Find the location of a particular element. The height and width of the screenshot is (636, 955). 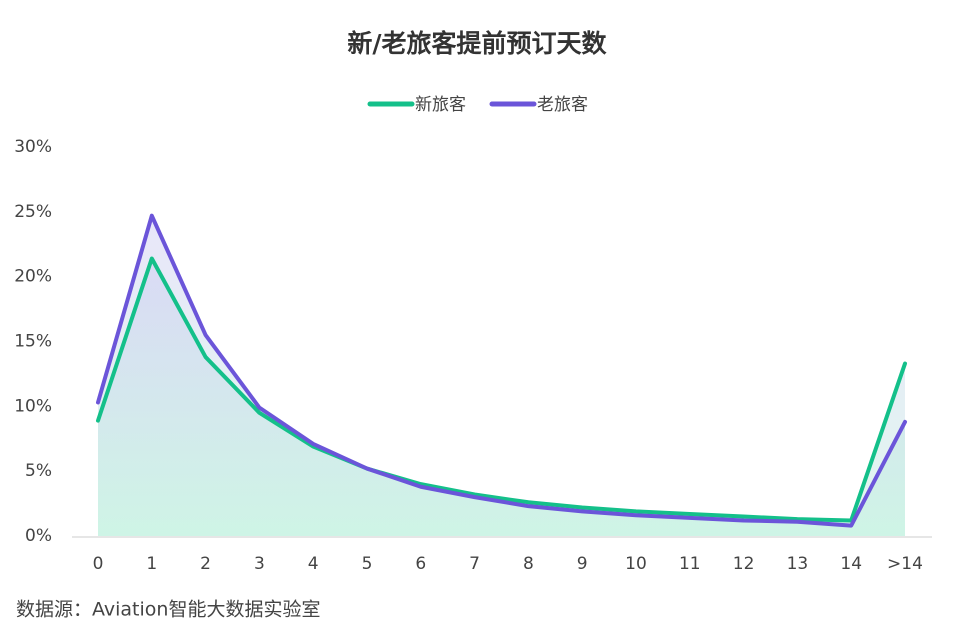

x-tick-label: 0 is located at coordinates (98, 564).